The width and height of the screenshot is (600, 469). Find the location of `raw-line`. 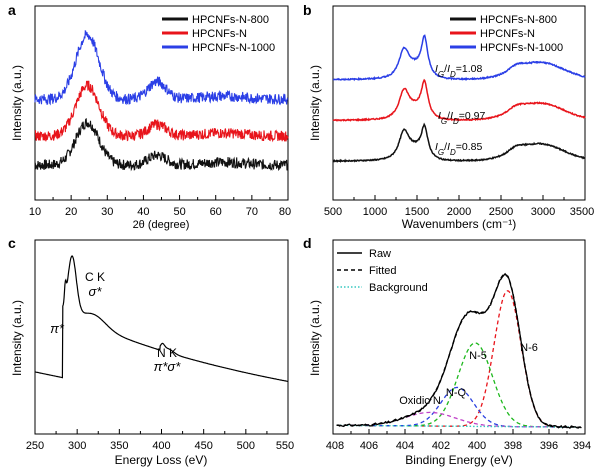

raw-line is located at coordinates (459, 350).